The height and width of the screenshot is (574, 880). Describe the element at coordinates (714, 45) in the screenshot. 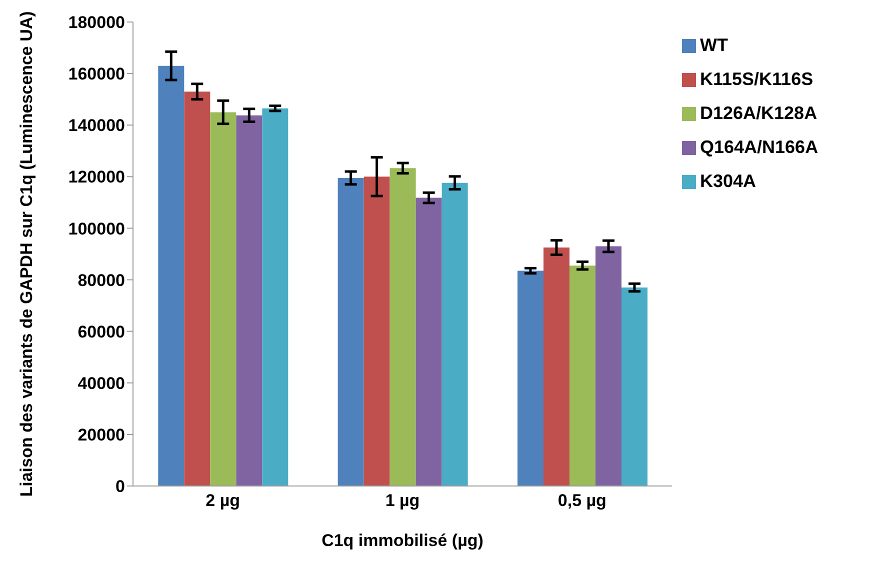

I see `legend-label: WT` at that location.